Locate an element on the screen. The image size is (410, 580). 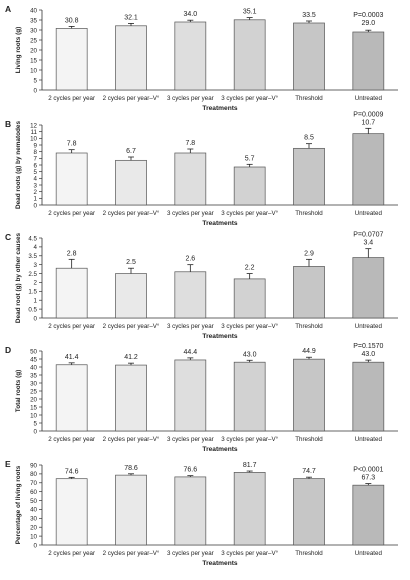
data-label: 43.0 is located at coordinates (250, 354).